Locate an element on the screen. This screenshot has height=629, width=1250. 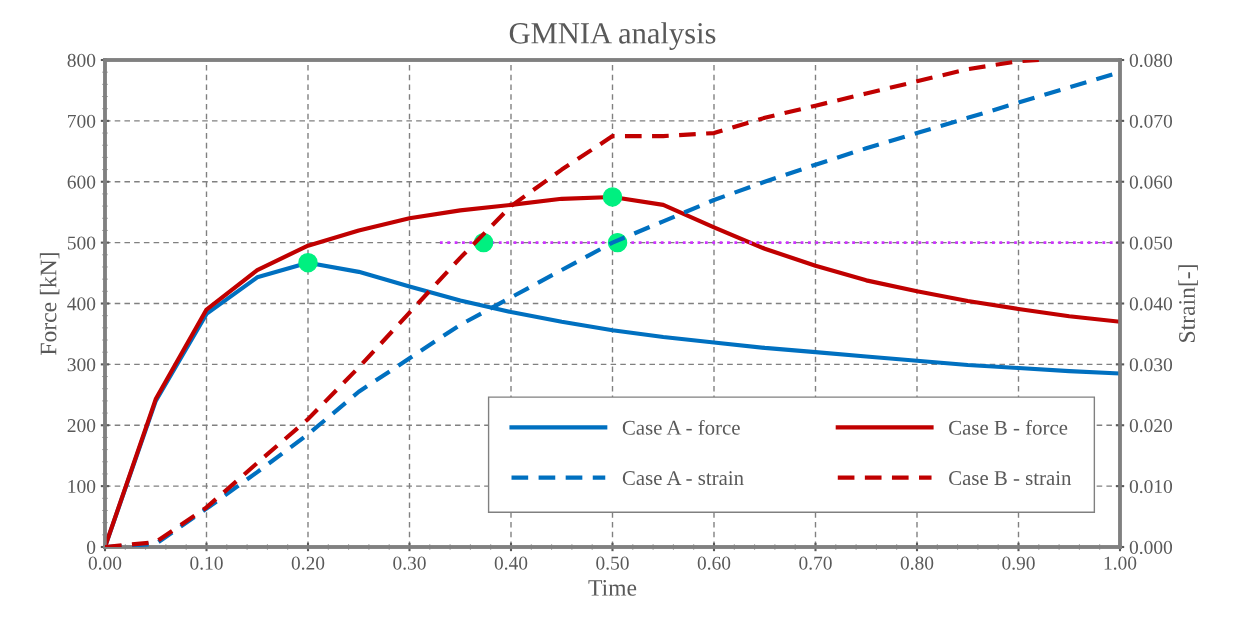
x-tick-label: 0.40 is located at coordinates (511, 563).